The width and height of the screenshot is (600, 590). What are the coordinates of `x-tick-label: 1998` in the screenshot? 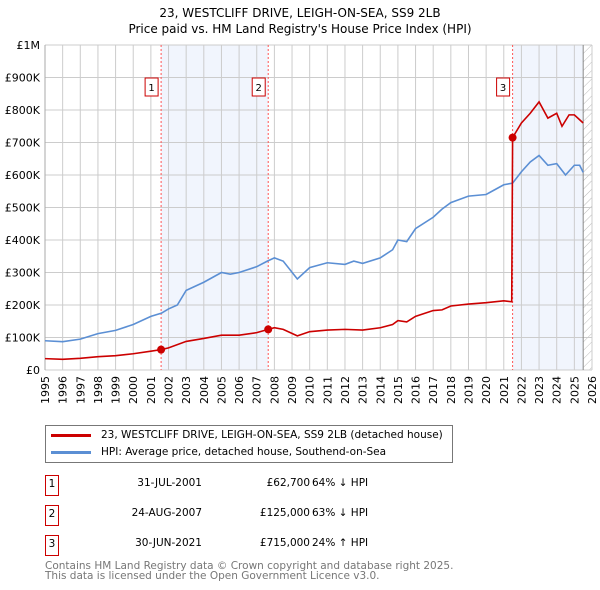 It's located at (98, 390).